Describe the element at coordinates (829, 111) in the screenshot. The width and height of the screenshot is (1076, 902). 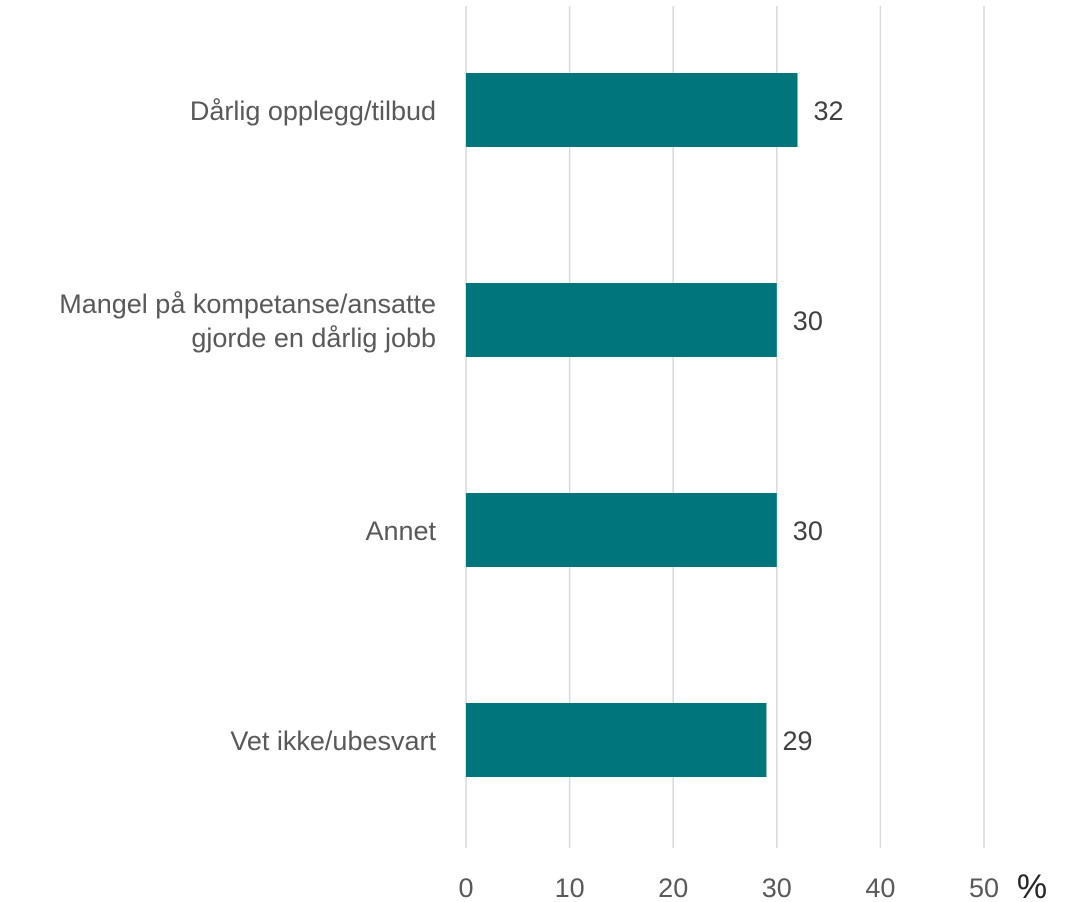
I see `data-label: 32` at that location.